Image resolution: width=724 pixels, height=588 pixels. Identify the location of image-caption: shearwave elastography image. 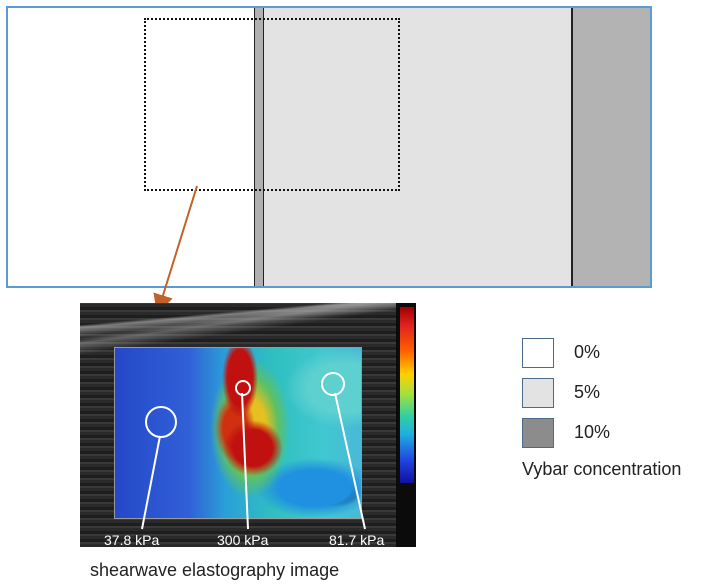
(215, 570).